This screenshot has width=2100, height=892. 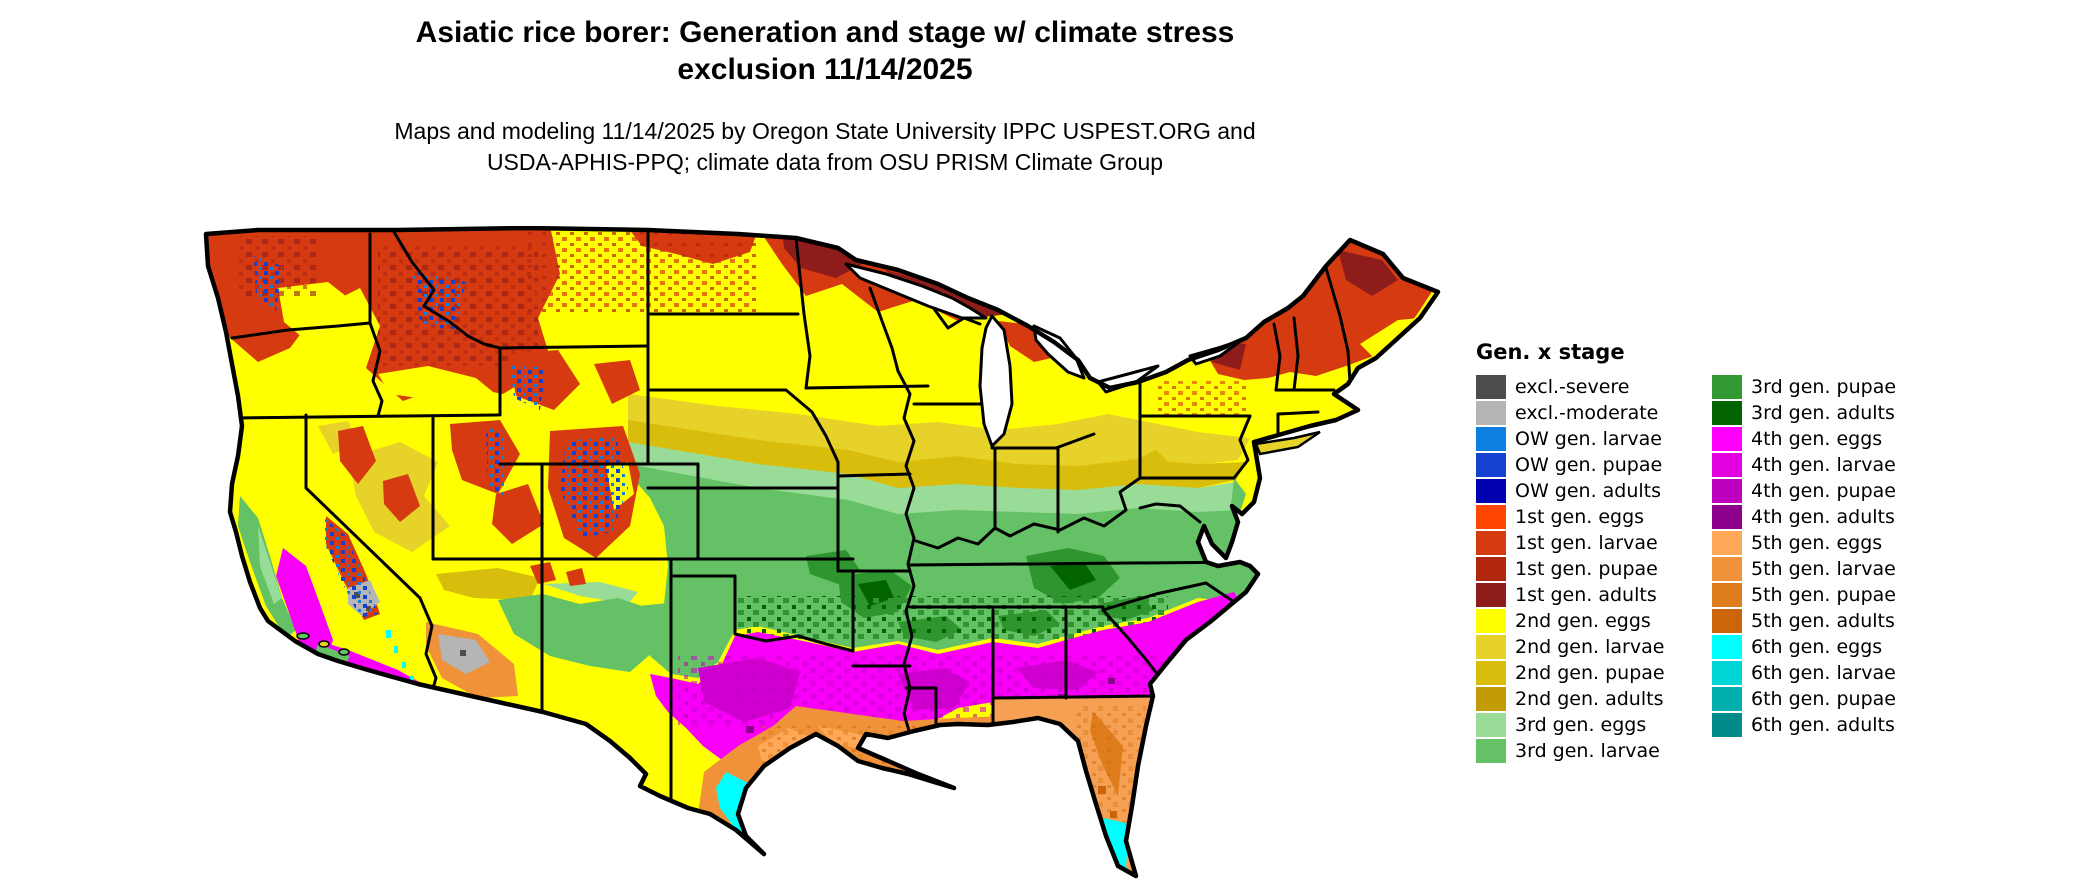 I want to click on legend-item: excl.-moderate, so click(x=1583, y=413).